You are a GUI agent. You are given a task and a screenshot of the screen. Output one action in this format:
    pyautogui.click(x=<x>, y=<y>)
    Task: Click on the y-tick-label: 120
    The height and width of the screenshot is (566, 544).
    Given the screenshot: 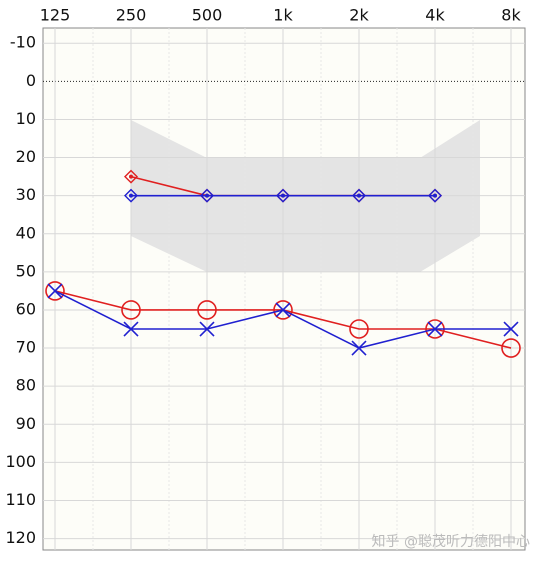 What is the action you would take?
    pyautogui.click(x=20, y=537)
    